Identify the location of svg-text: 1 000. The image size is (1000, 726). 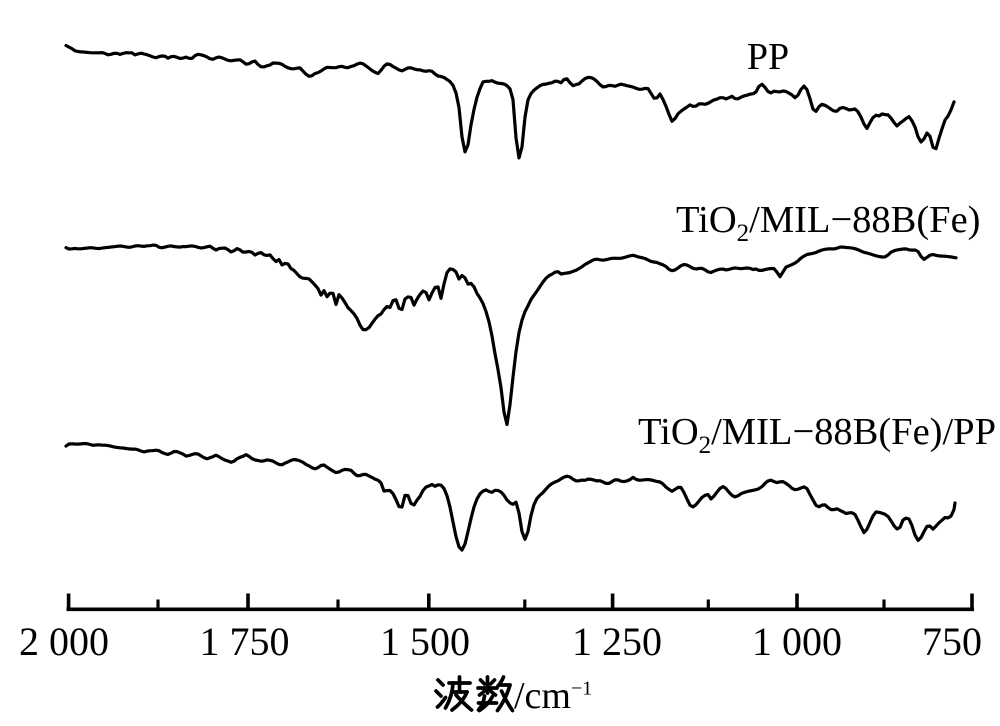
(797, 641).